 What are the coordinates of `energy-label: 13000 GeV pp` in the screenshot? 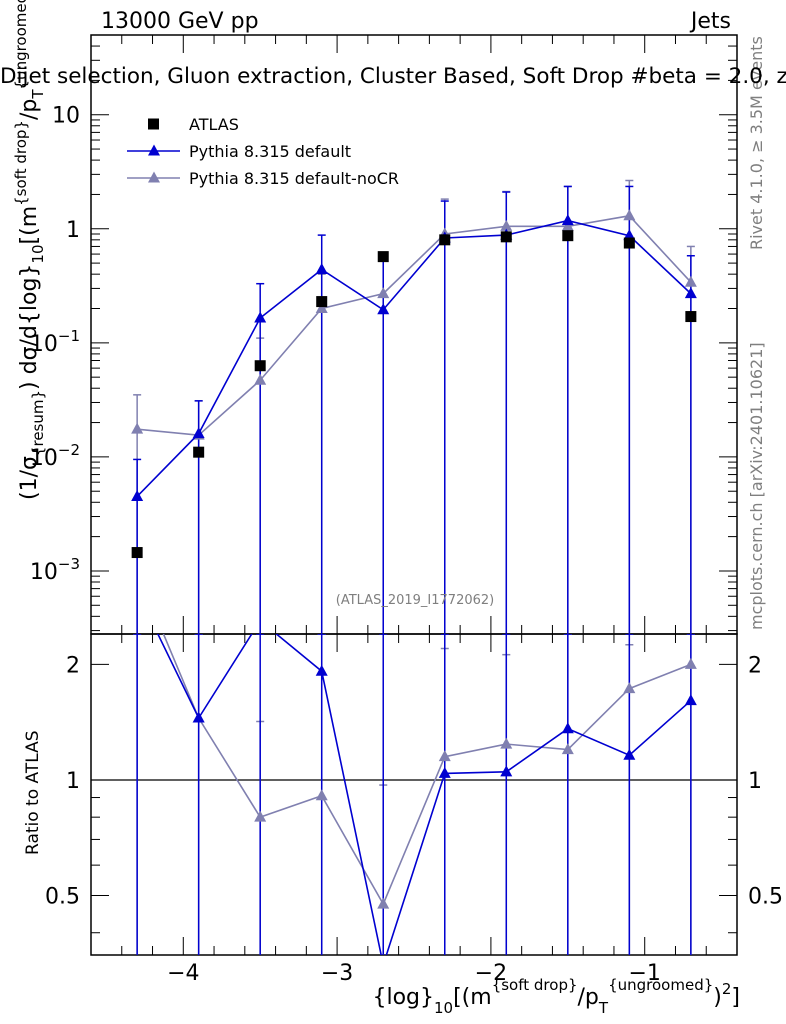 It's located at (180, 21).